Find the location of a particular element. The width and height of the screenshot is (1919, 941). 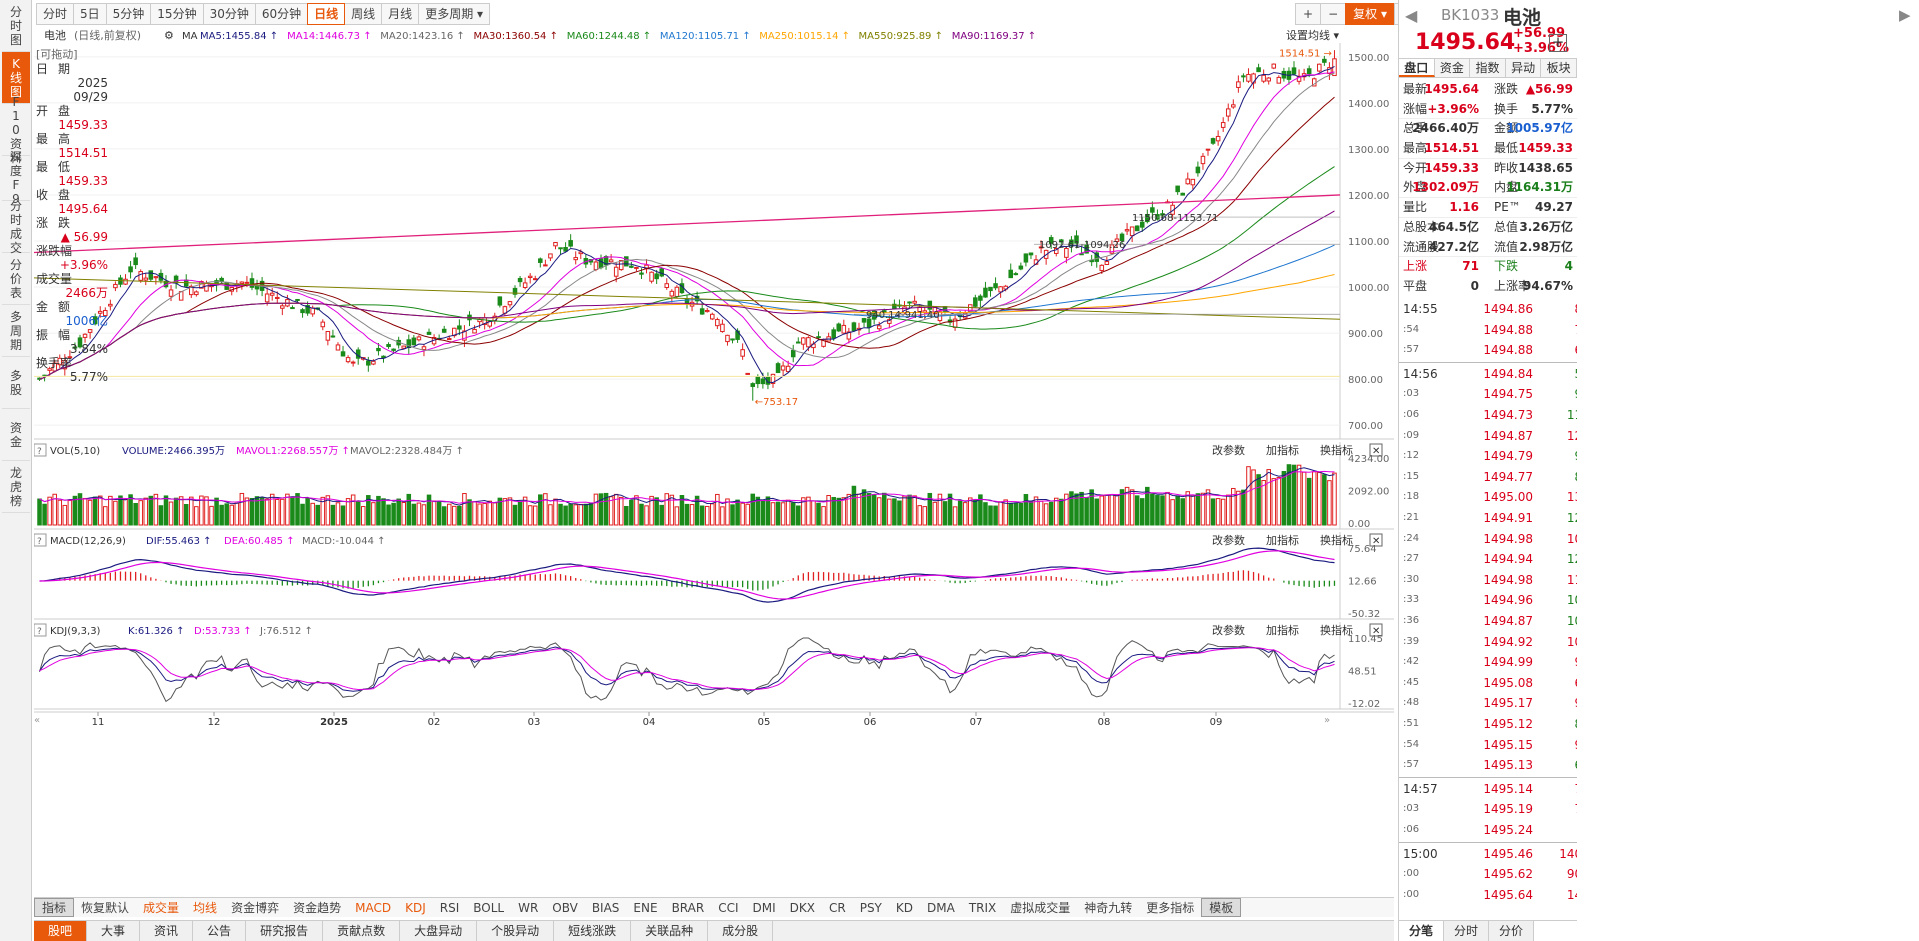

indicator-7: KDJ is located at coordinates (415, 907).